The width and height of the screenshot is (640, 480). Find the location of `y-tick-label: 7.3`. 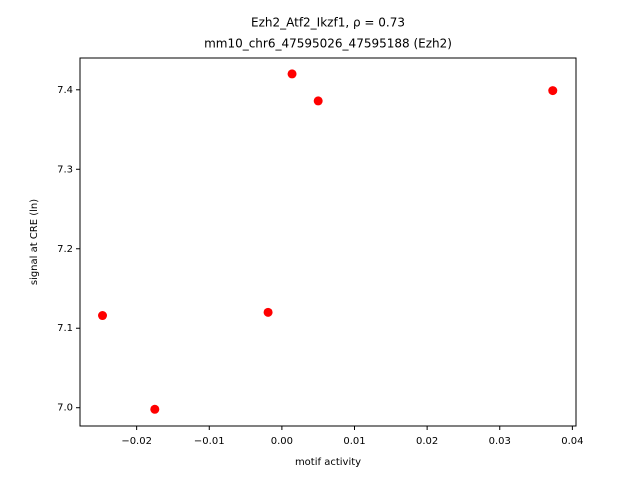

y-tick-label: 7.3 is located at coordinates (65, 169).